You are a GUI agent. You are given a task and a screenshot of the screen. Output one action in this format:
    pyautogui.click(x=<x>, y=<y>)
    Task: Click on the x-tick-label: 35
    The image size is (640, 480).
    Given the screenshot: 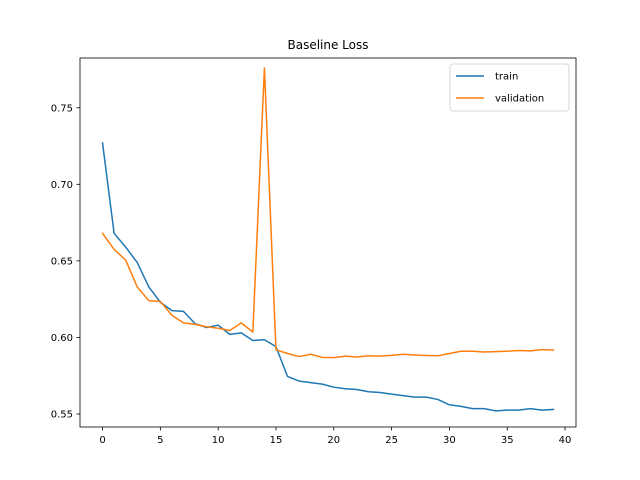 What is the action you would take?
    pyautogui.click(x=507, y=440)
    